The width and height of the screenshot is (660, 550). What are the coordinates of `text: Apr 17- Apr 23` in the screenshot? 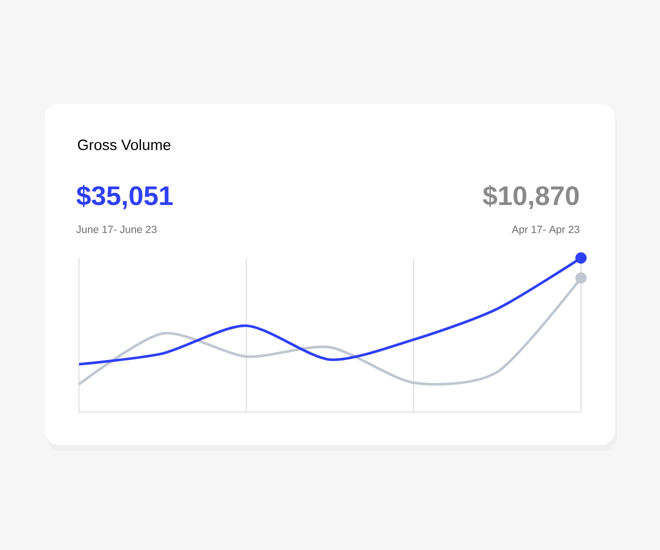 It's located at (546, 231).